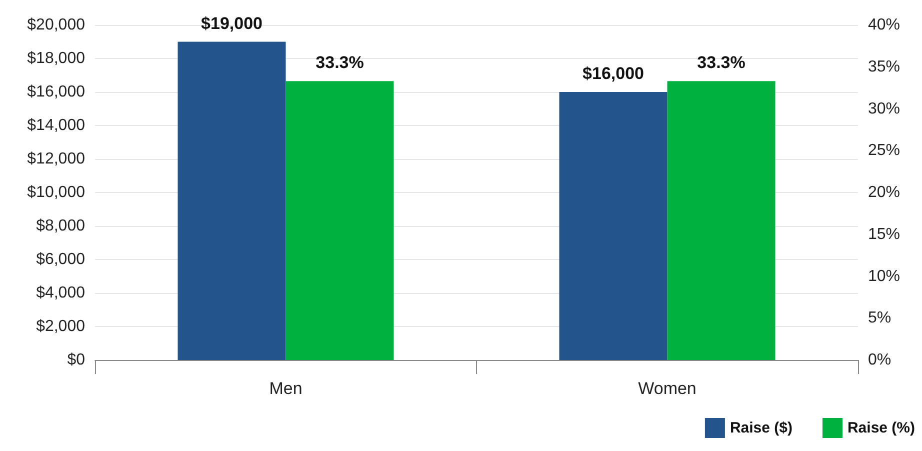  What do you see at coordinates (61, 259) in the screenshot?
I see `y-tick-label: $6,000` at bounding box center [61, 259].